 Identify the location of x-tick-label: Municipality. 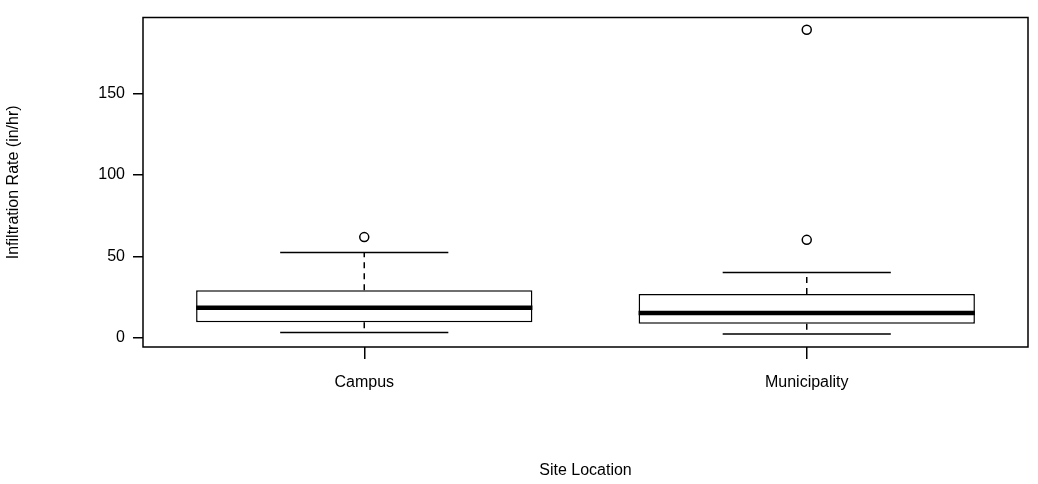
(806, 382).